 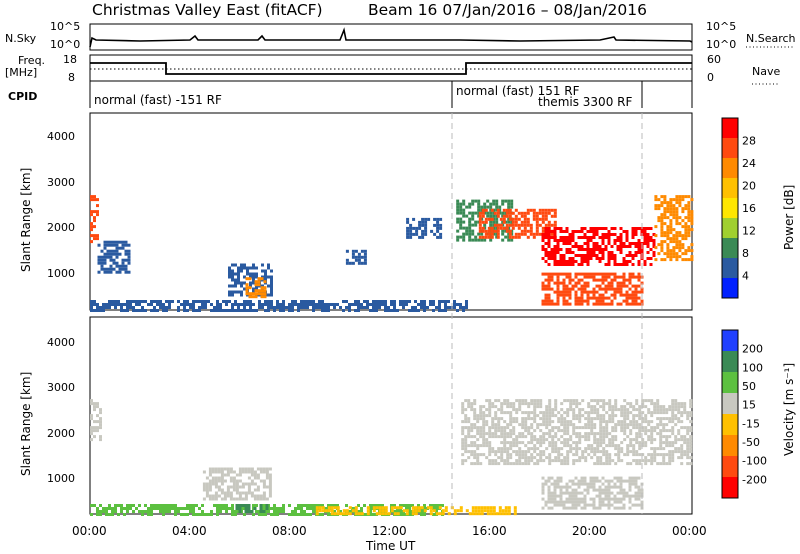 What do you see at coordinates (26, 220) in the screenshot?
I see `power-ylabel: Slant Range [km]` at bounding box center [26, 220].